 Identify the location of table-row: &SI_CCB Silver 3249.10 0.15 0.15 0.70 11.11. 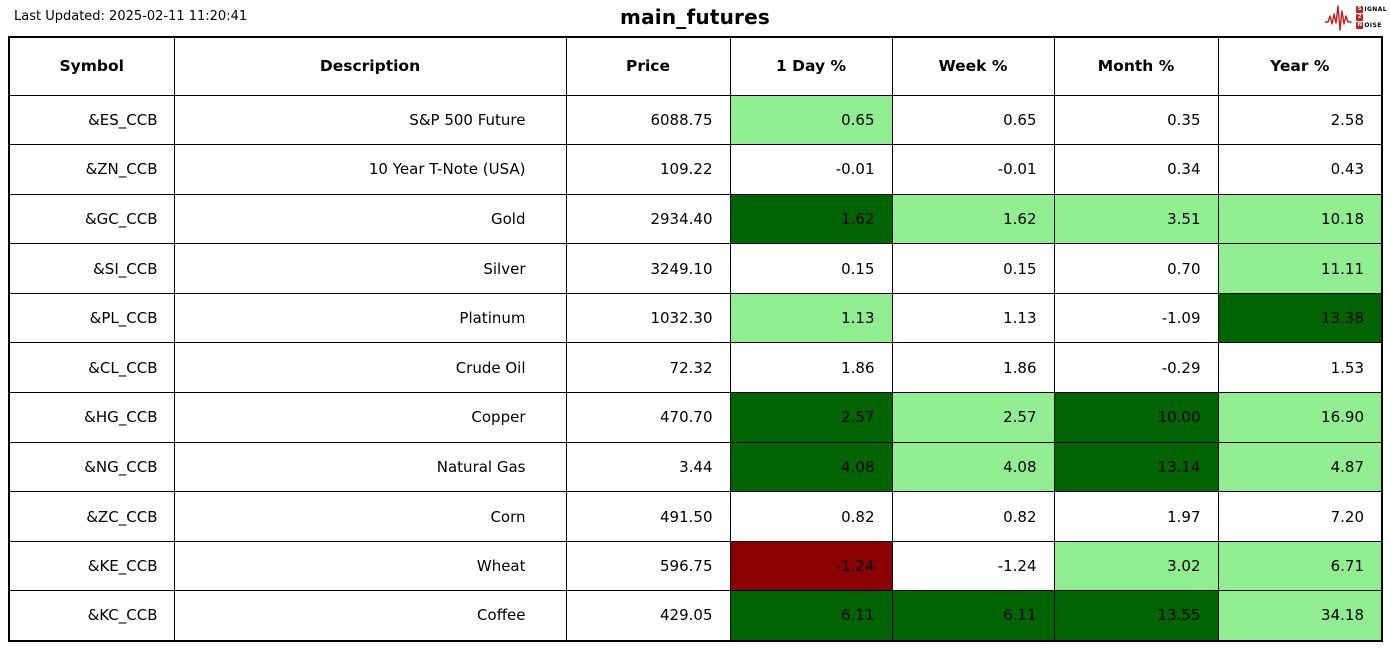
(695, 268).